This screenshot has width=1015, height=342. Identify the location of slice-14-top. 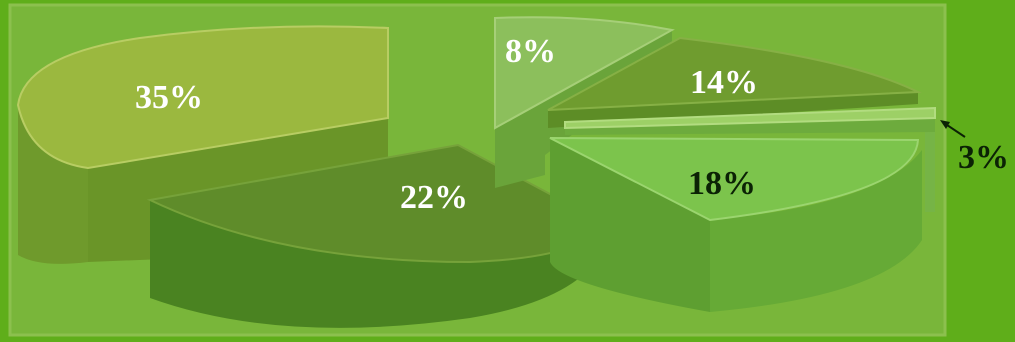
(734, 73).